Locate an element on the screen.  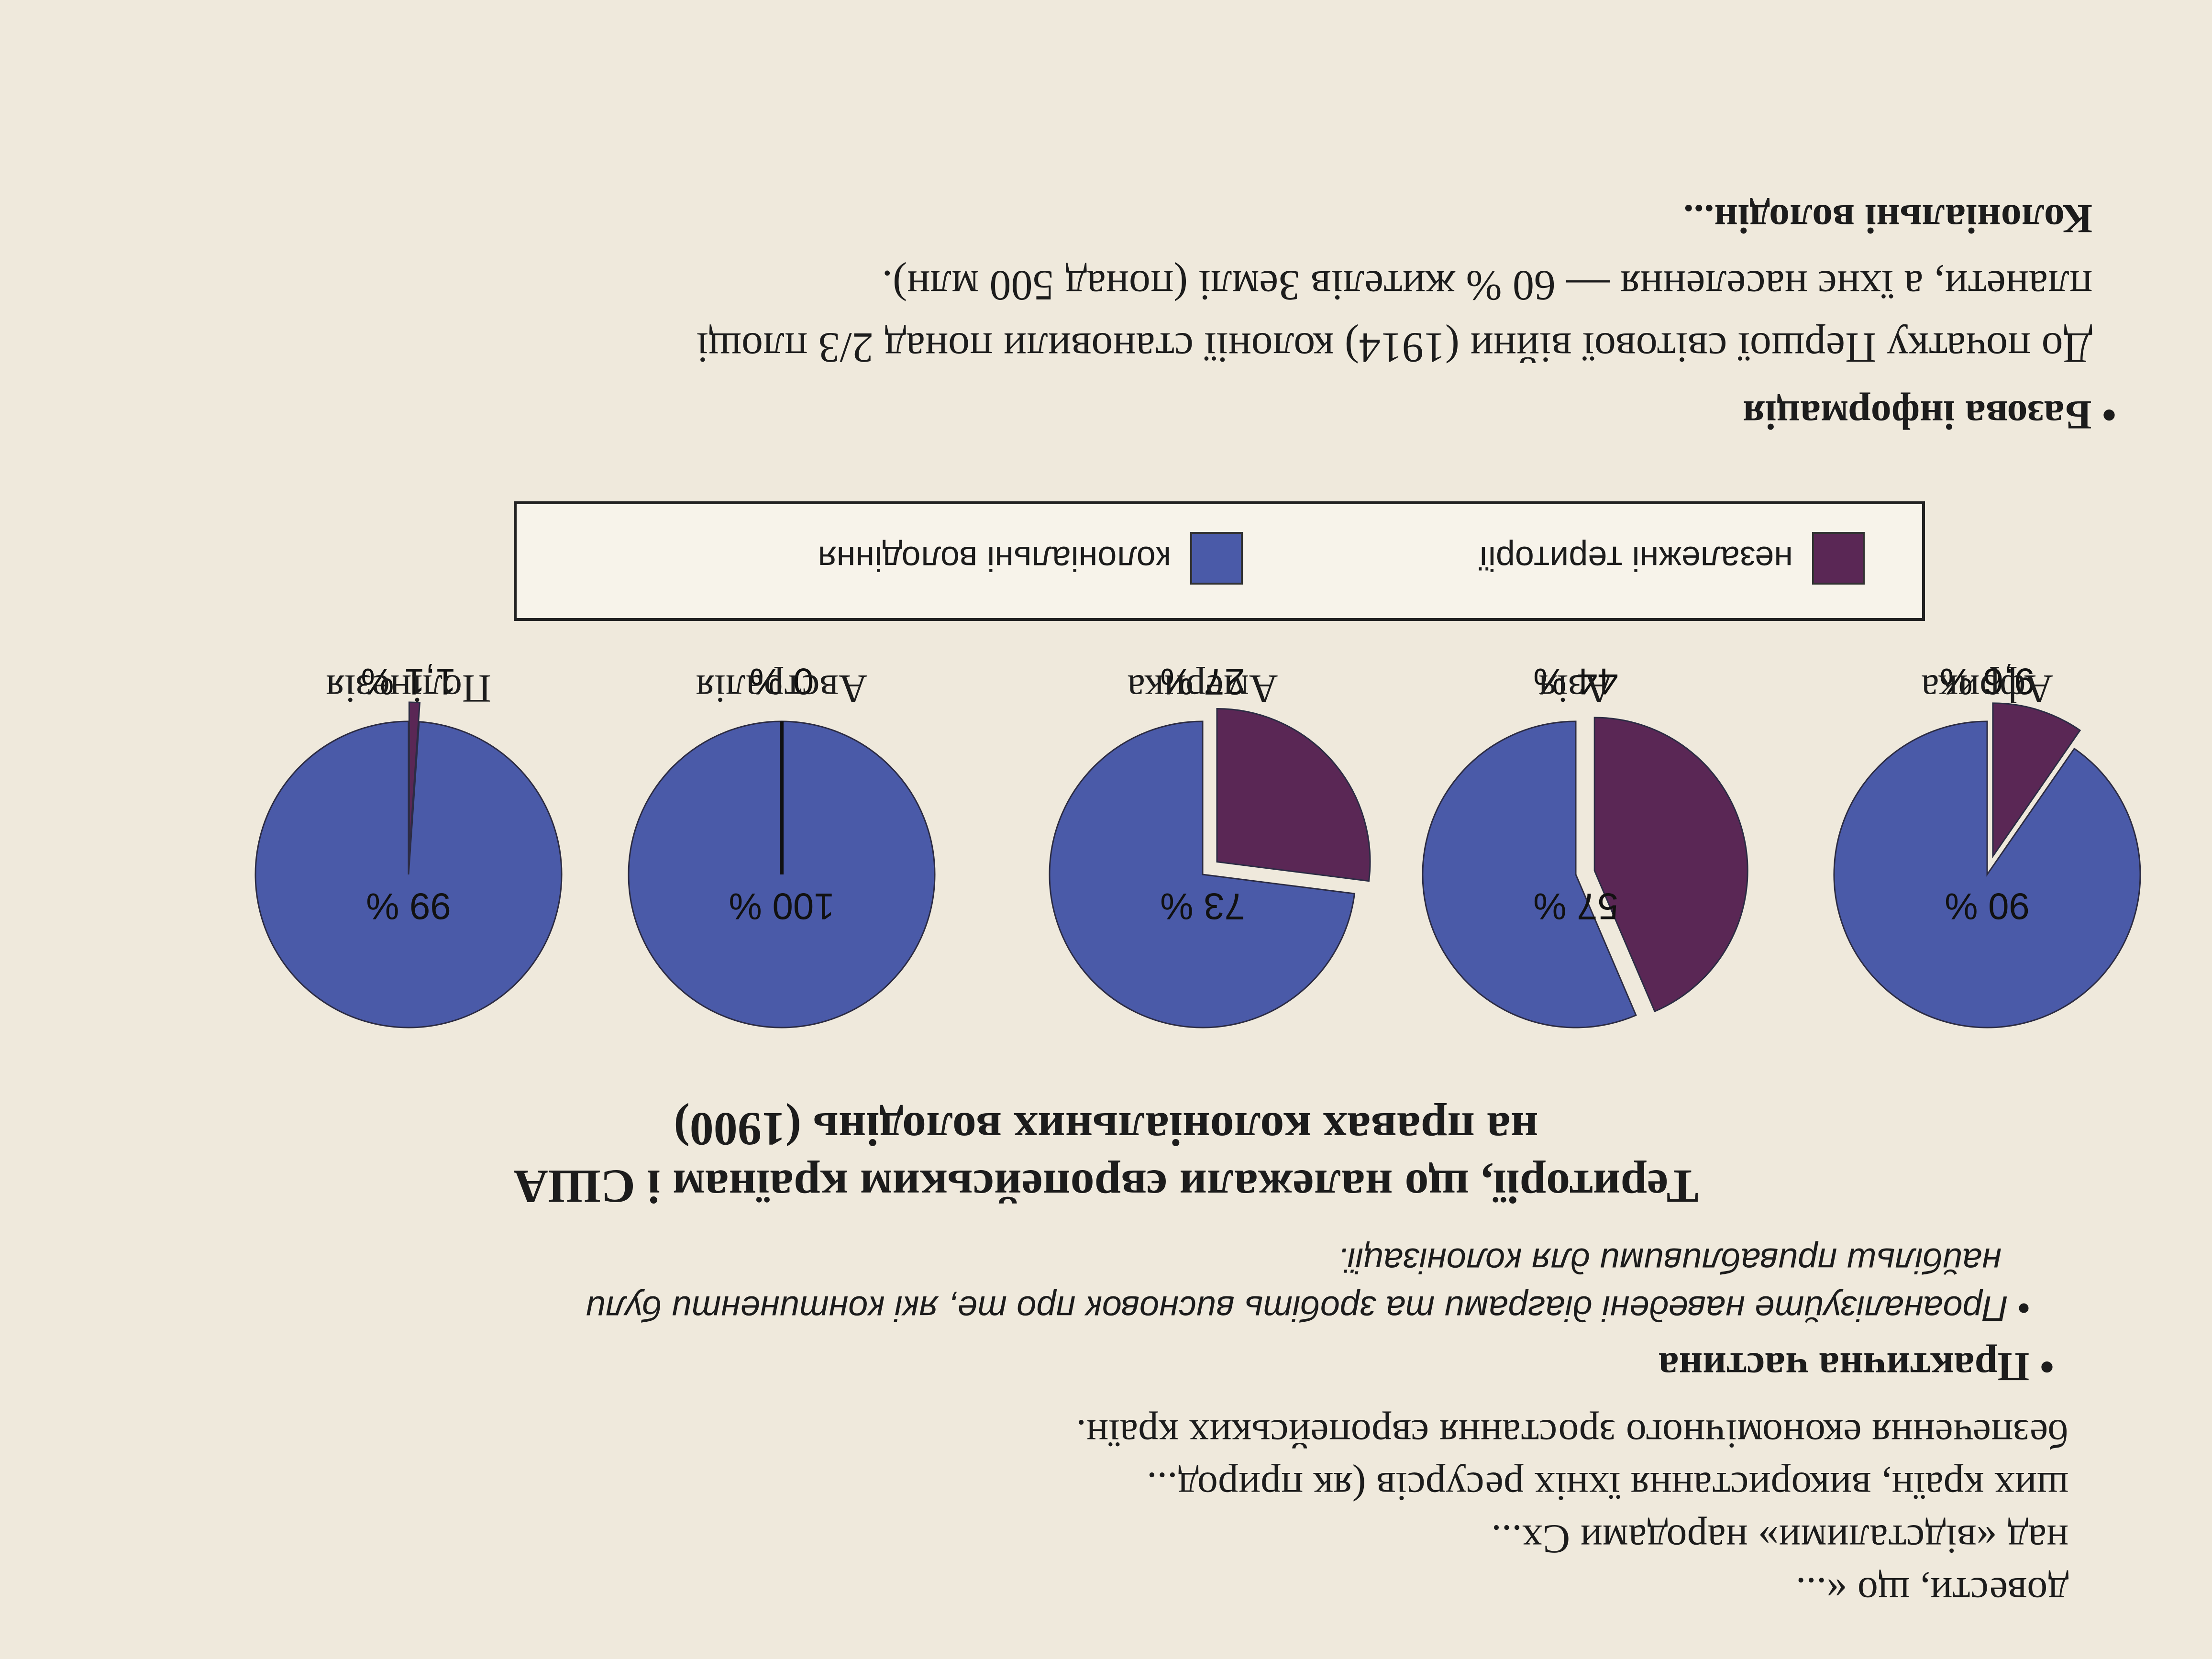
label-colonial-australia: 100 % is located at coordinates (781, 906).